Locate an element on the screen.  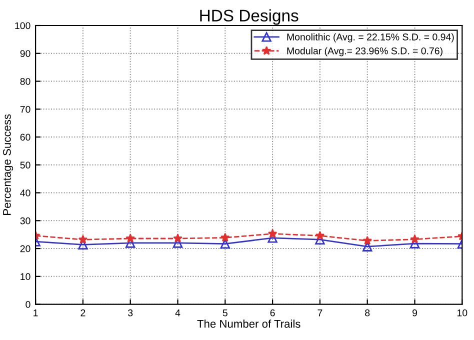
y-tick-label: 80 is located at coordinates (25, 81).